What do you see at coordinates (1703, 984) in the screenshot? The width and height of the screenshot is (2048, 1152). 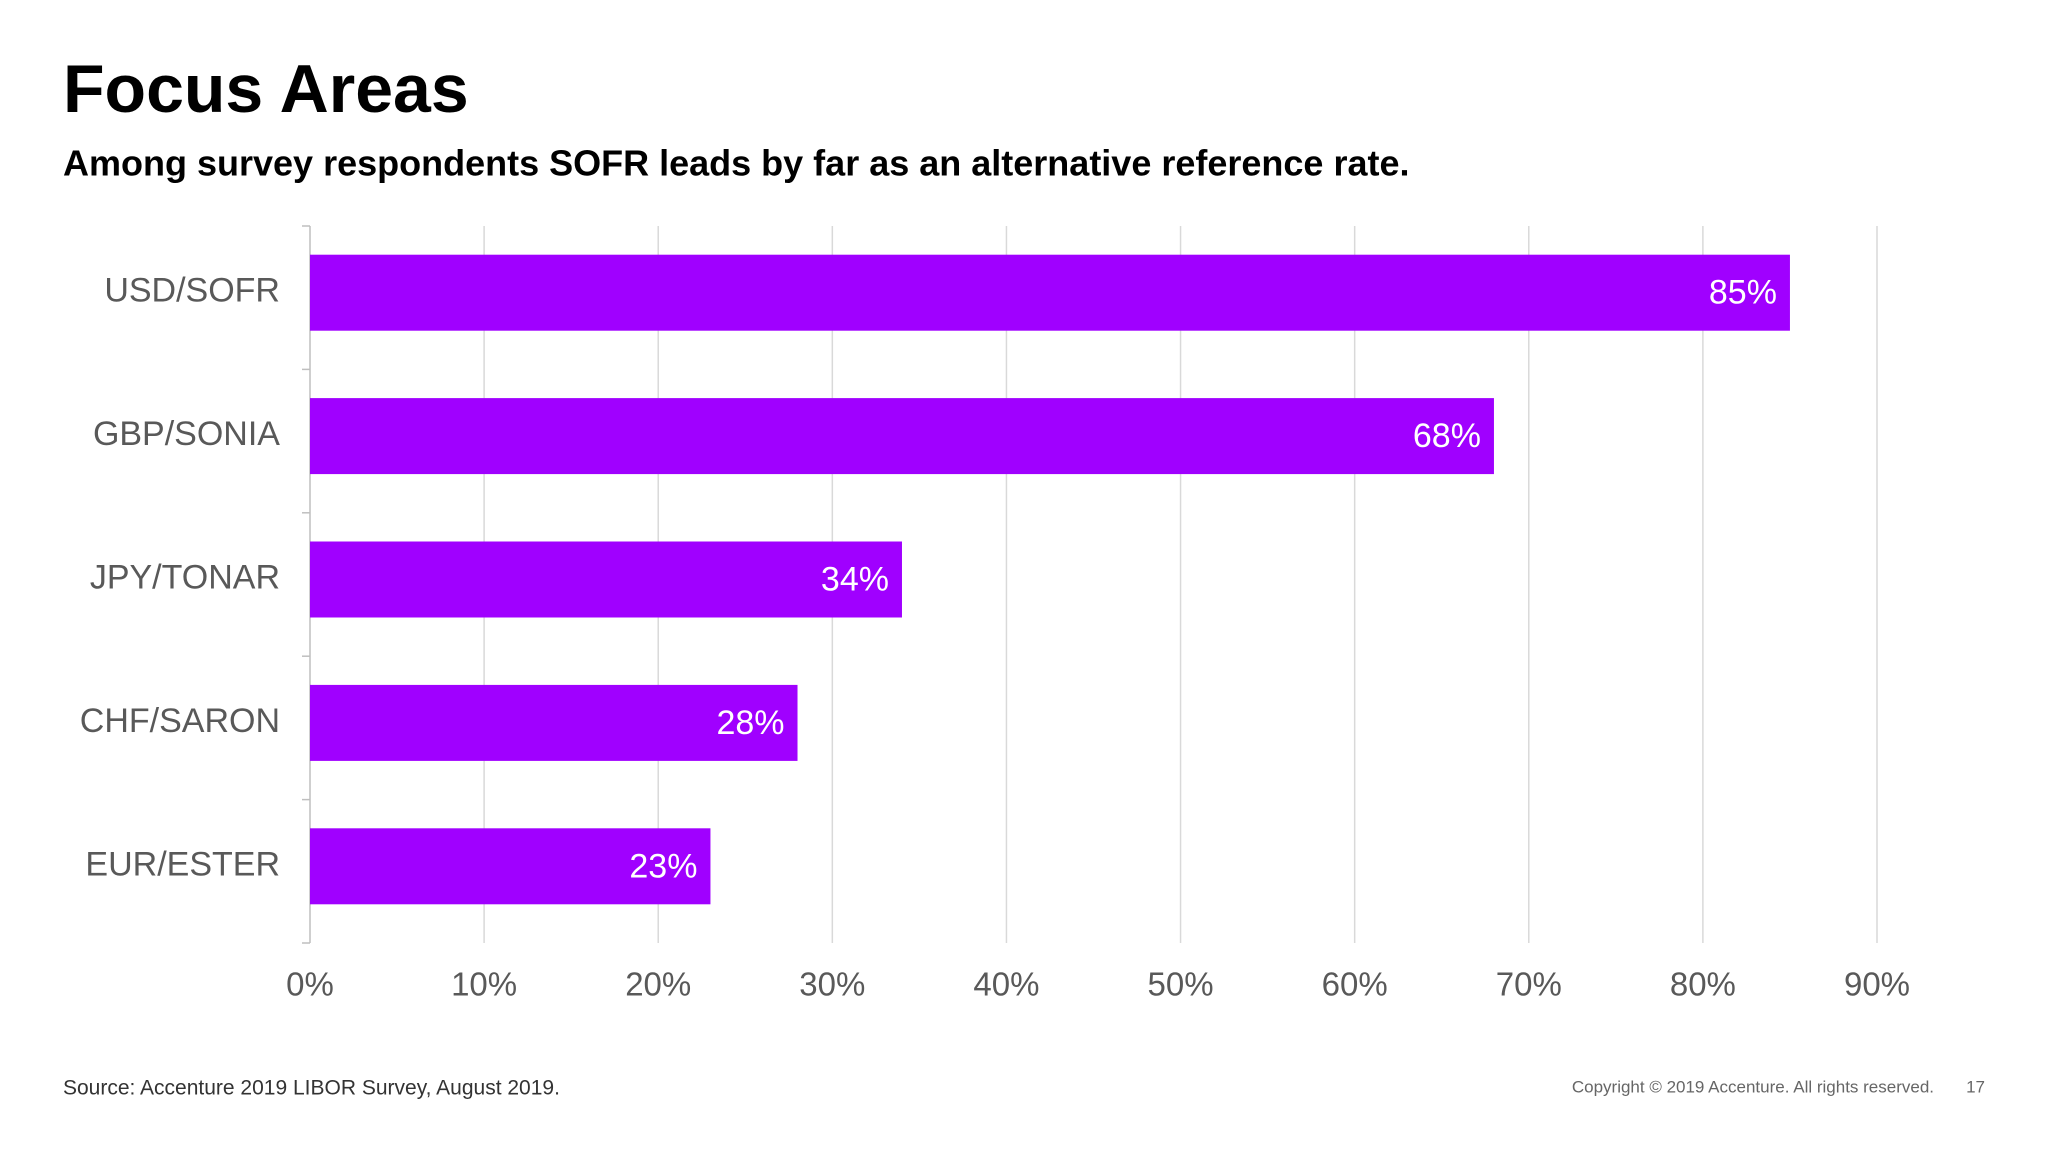 I see `x-tick-label: 80%` at bounding box center [1703, 984].